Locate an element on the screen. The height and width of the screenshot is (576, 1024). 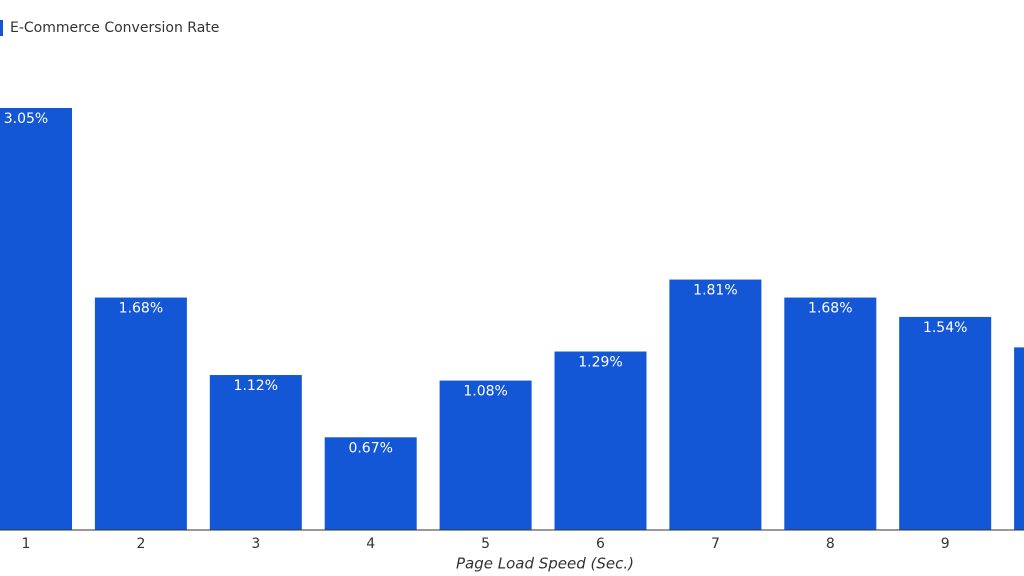
legend-swatch is located at coordinates (1, 28).